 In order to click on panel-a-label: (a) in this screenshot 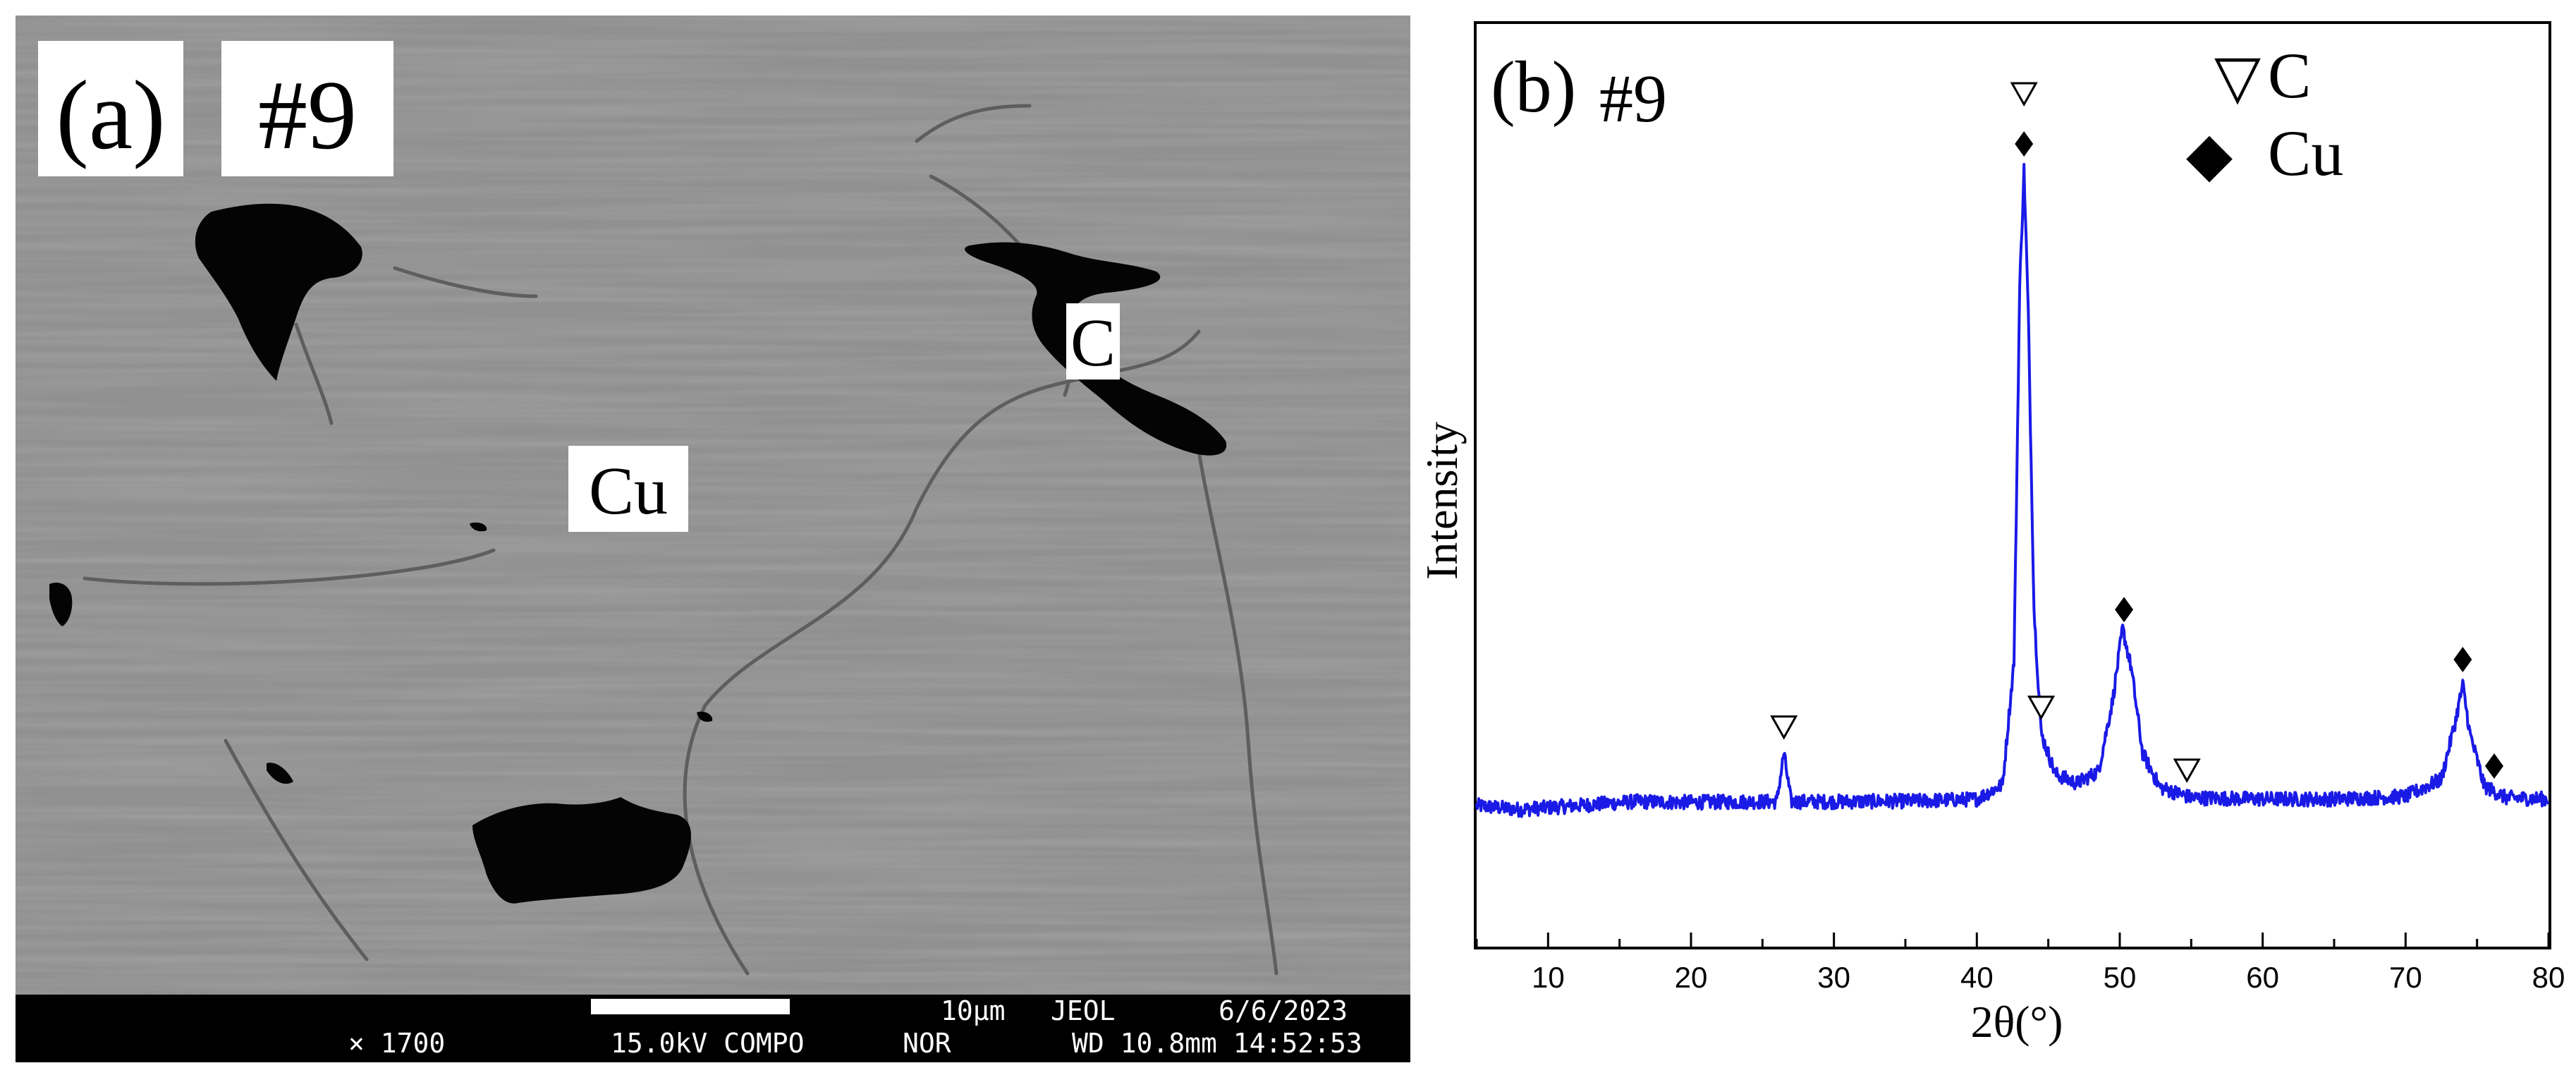, I will do `click(110, 115)`.